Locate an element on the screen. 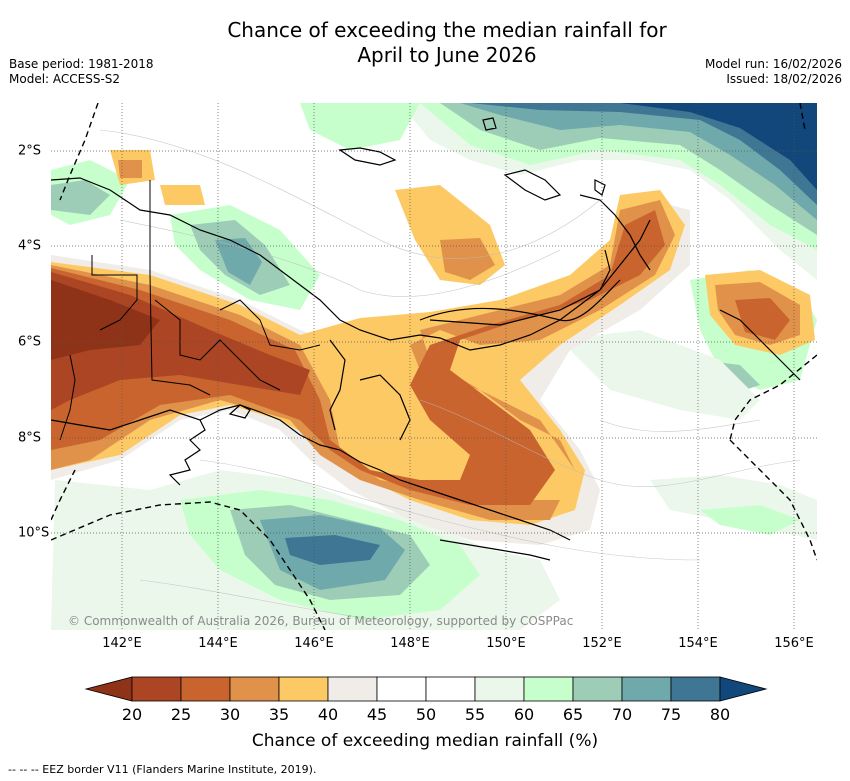  run-info: Model run: 16/02/2026 Issued: 18/02/2026 is located at coordinates (773, 72).